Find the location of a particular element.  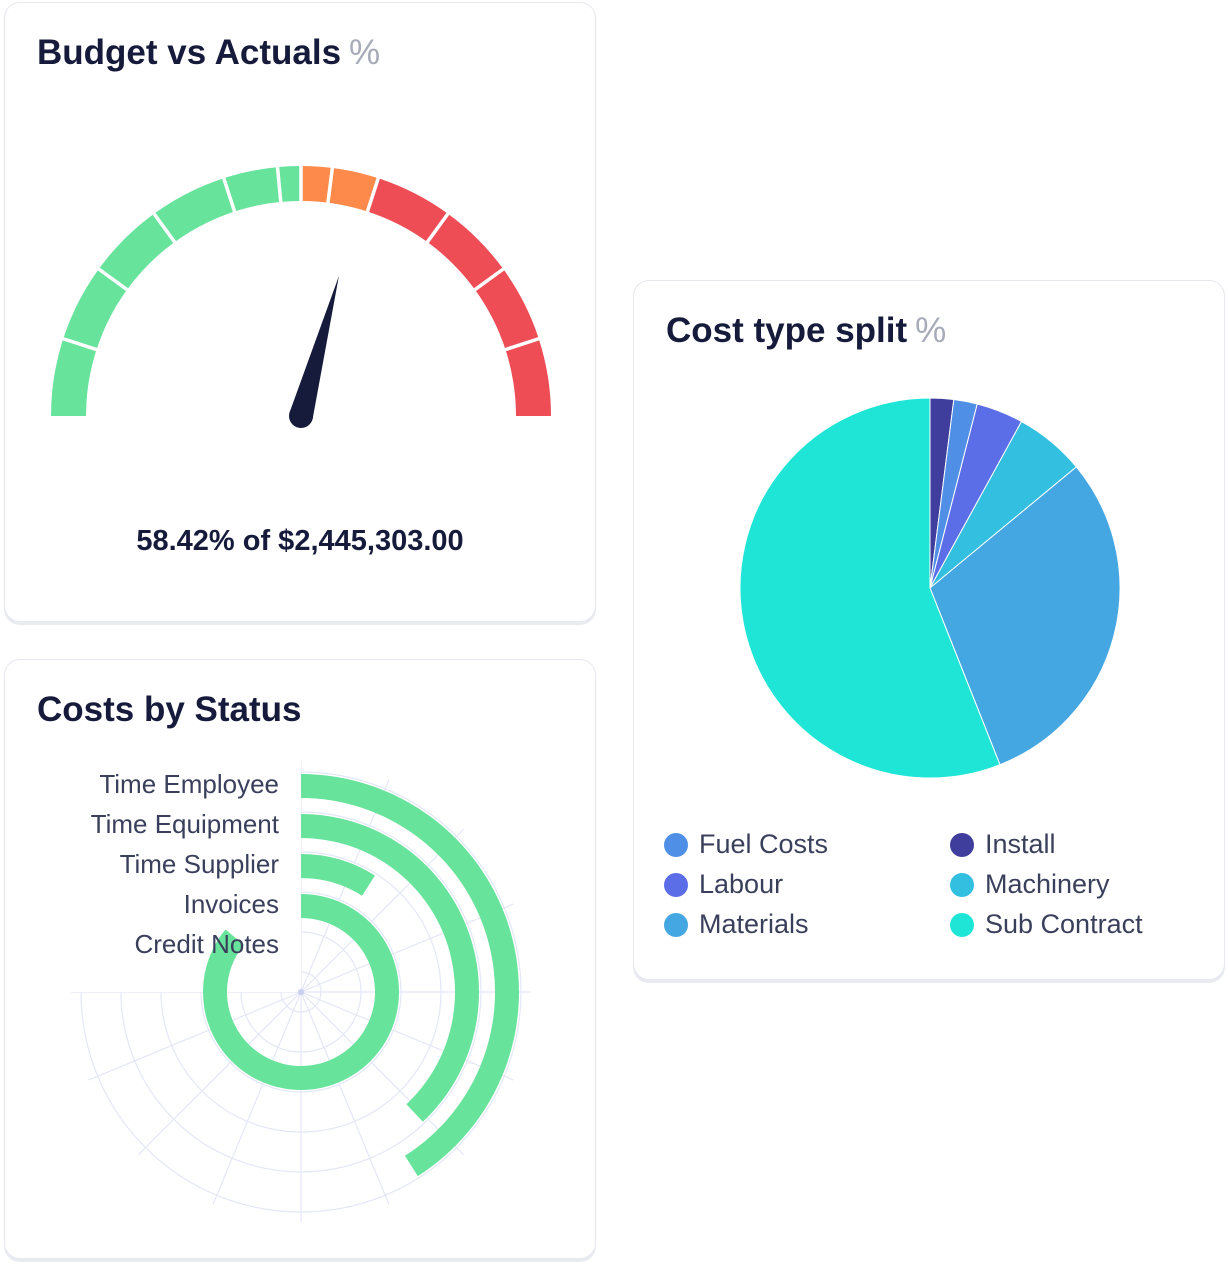

legend-item-sub-contract: Sub Contract is located at coordinates (1046, 924).